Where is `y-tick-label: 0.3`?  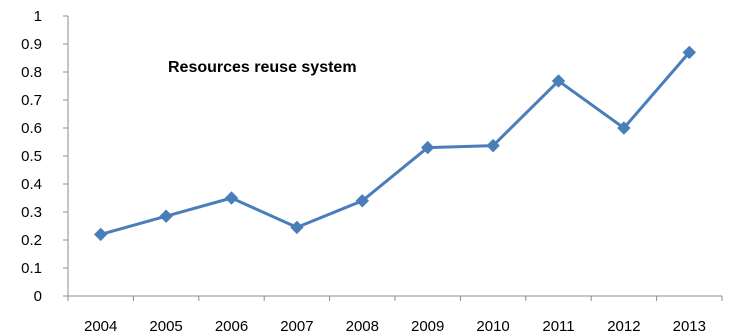
y-tick-label: 0.3 is located at coordinates (31, 212).